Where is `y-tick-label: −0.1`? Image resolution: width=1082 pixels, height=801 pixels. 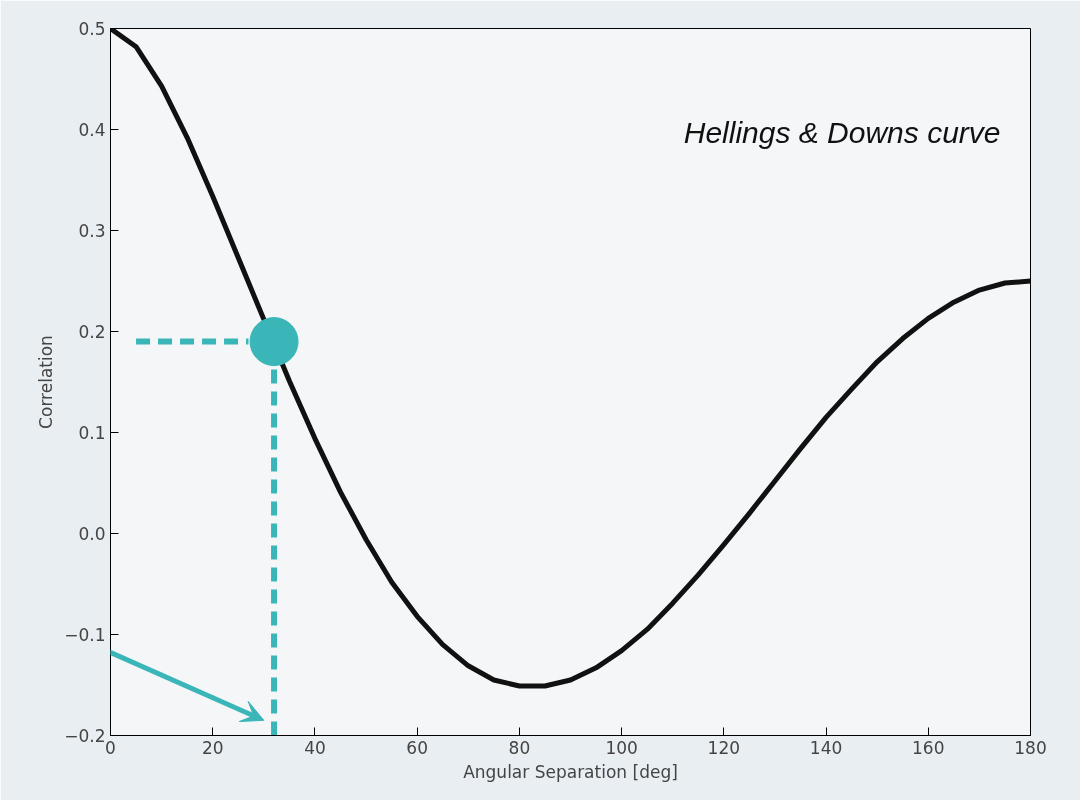
y-tick-label: −0.1 is located at coordinates (85, 635).